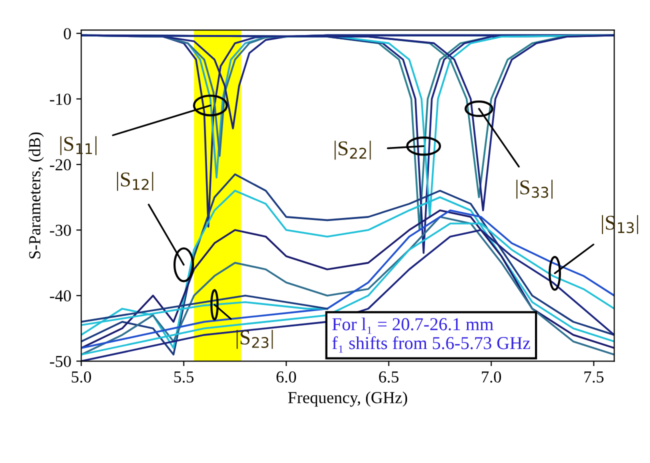 This screenshot has height=463, width=650. I want to click on x-tick-label: 5.5, so click(184, 377).